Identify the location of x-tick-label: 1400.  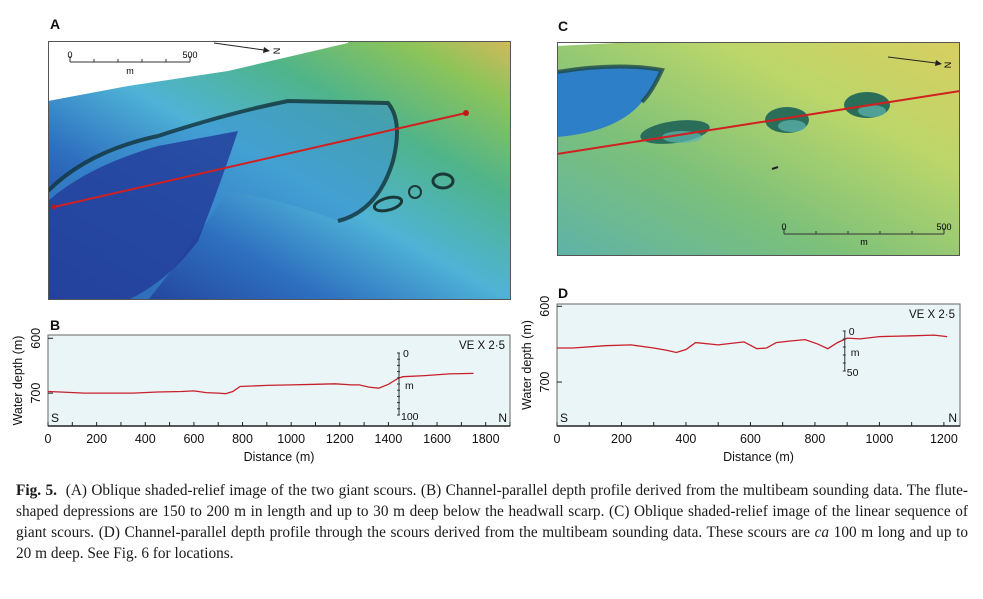
(389, 439).